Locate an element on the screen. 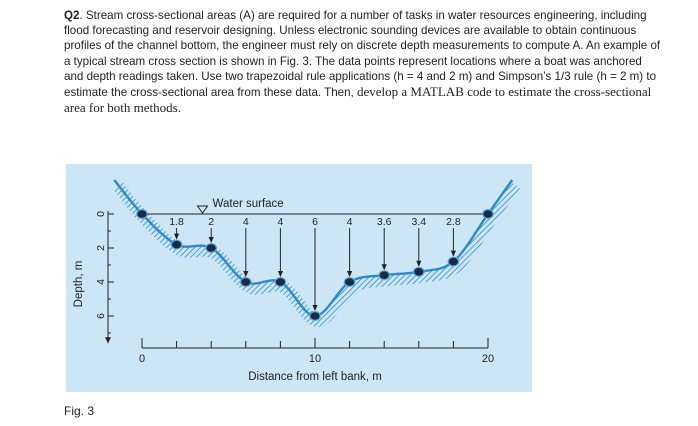 This screenshot has height=426, width=698. depth-reading-label: 6 is located at coordinates (315, 222).